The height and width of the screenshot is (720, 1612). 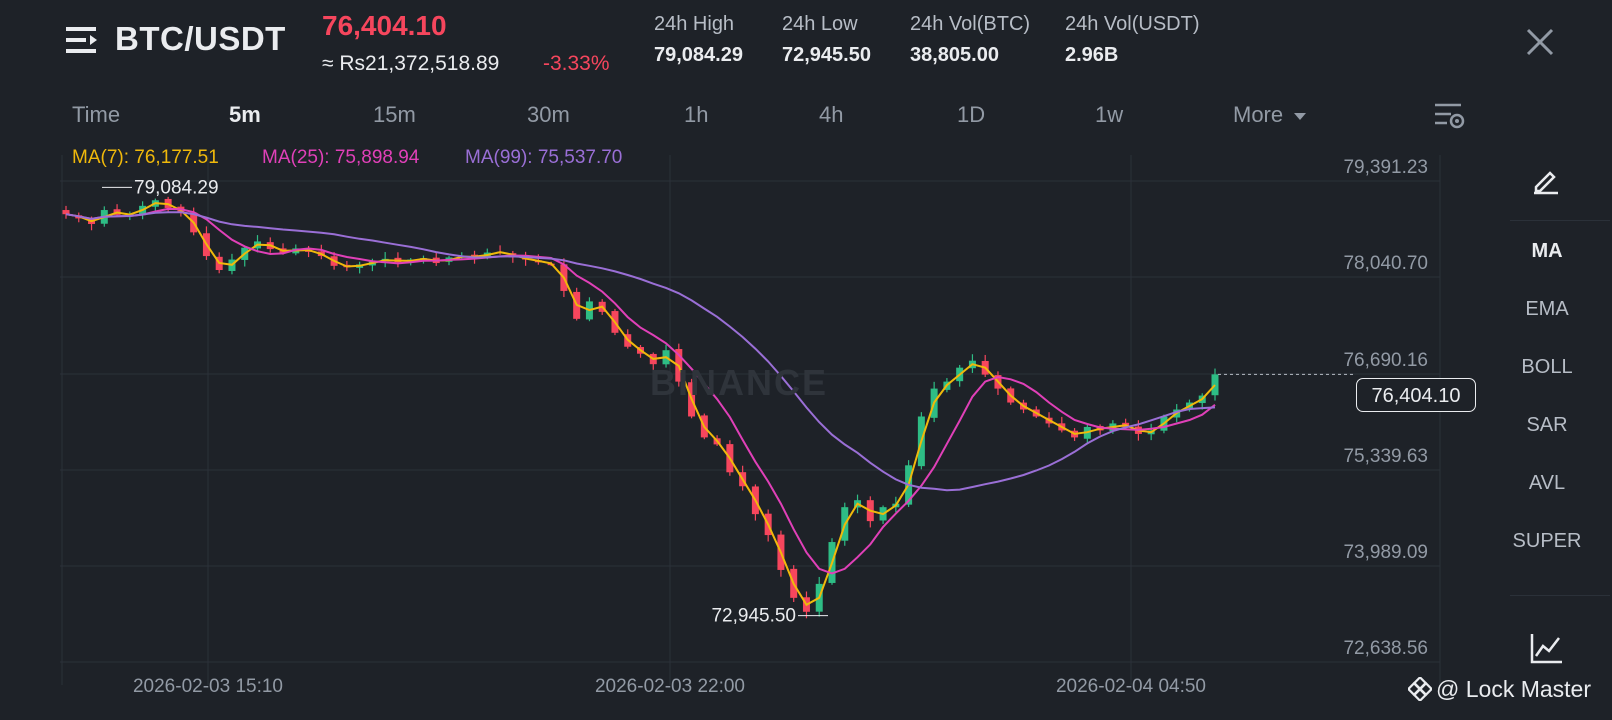 What do you see at coordinates (1132, 24) in the screenshot?
I see `stat-24h-vol-usdt-label: 24h Vol(USDT)` at bounding box center [1132, 24].